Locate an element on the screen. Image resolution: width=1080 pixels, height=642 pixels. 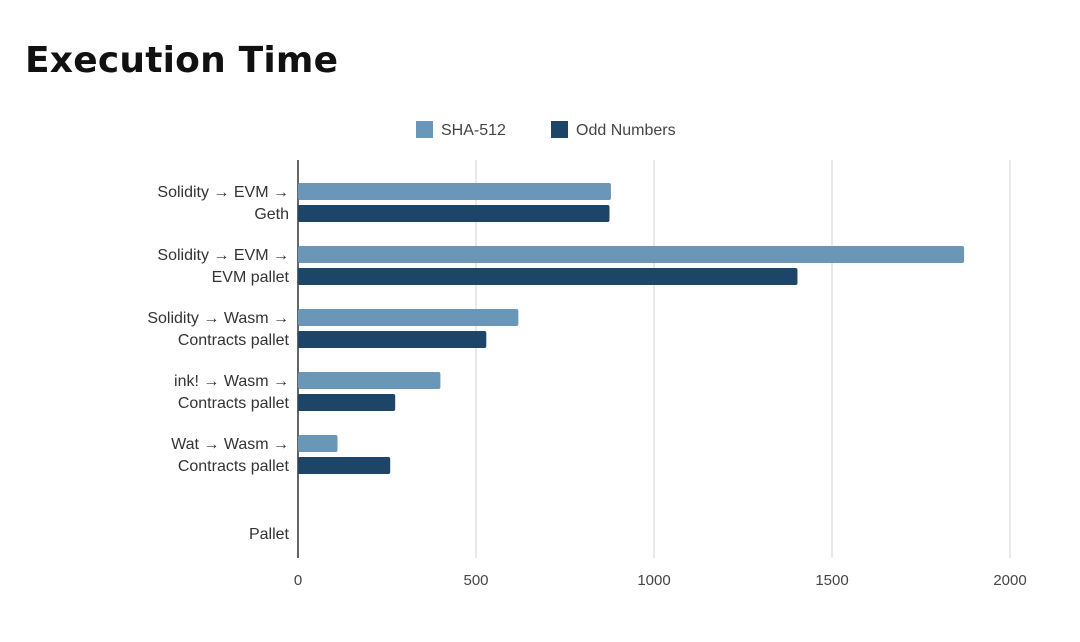
category-label: ink! → Wasm → is located at coordinates (231, 381).